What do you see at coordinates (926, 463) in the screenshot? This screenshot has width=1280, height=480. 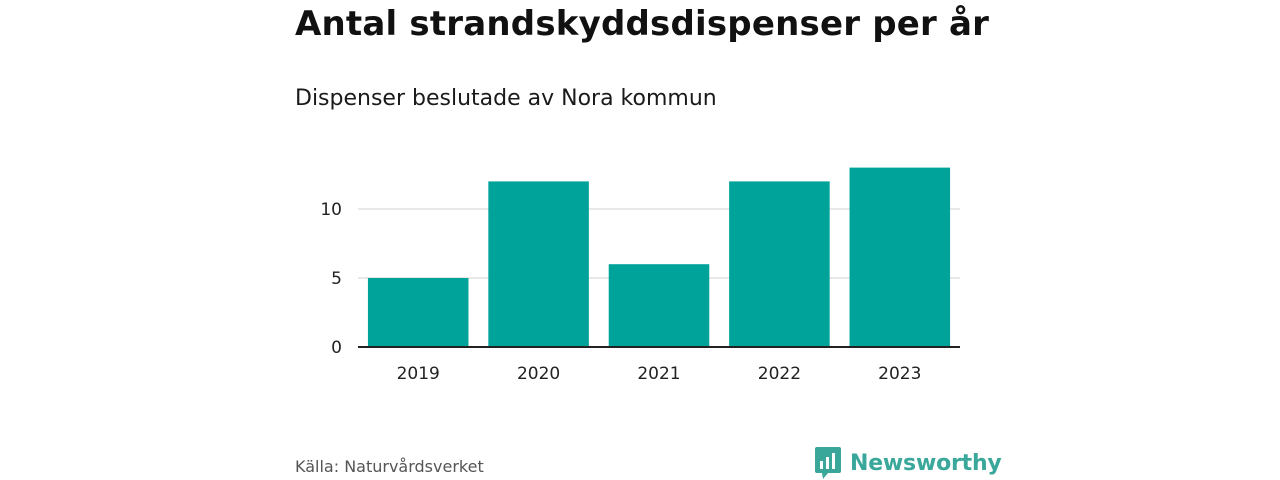 I see `brand-name: Newsworthy` at bounding box center [926, 463].